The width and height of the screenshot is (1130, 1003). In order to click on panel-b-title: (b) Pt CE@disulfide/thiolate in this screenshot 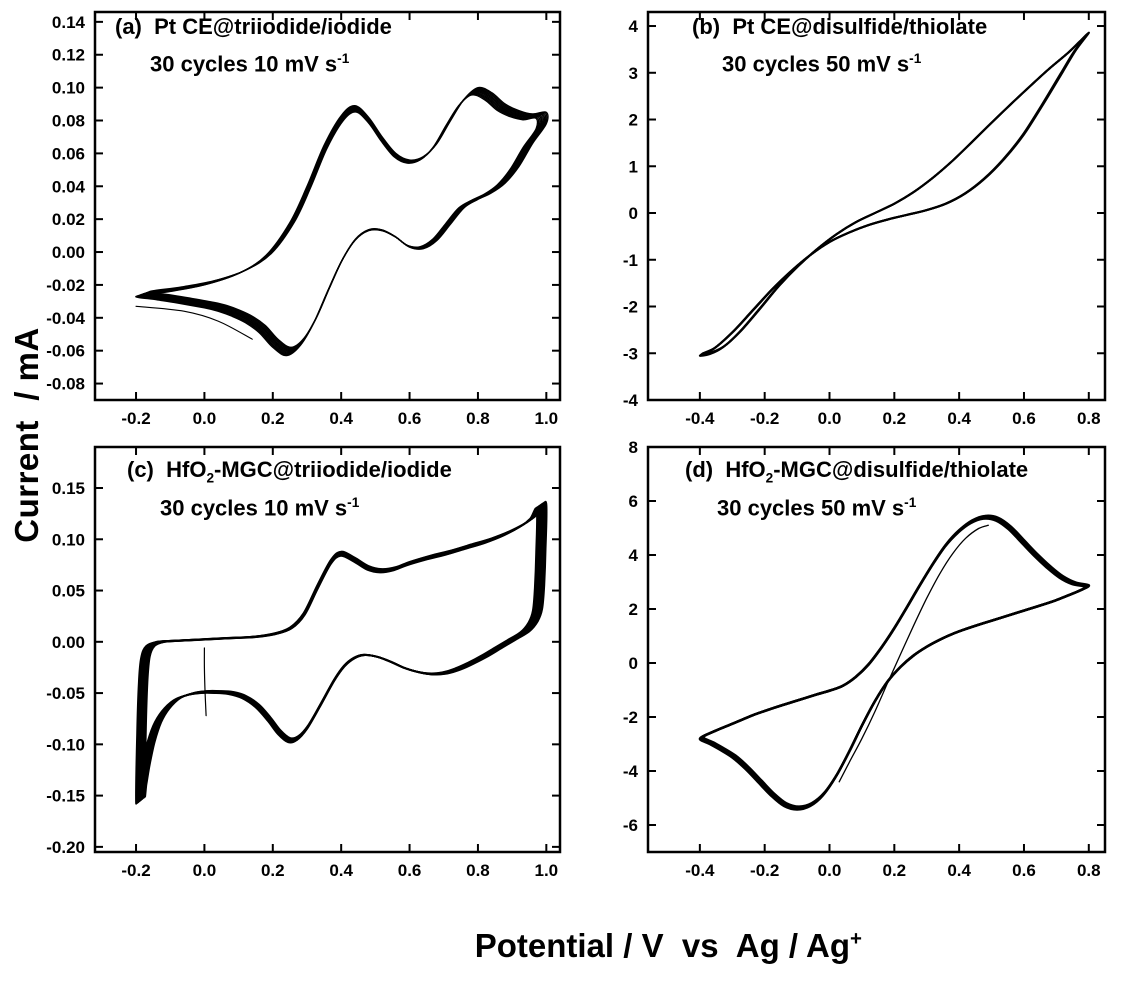, I will do `click(839, 29)`.